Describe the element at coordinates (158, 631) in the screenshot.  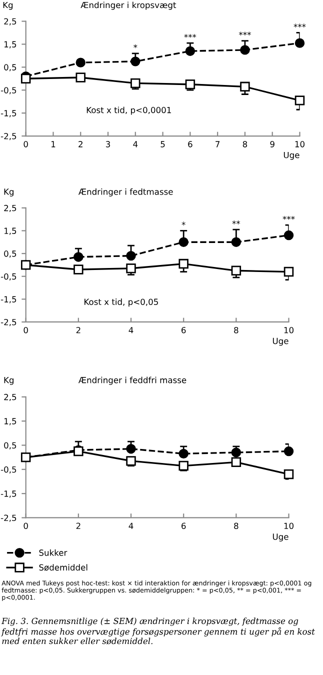
I see `caption: Fig. 3. Gennemsnitlige (± SEM) ændringer i kropsvægt, fedtmasse og fedtfri masse hos overvægtige forsøgspersoner gennem ti uger på en kost med enten sukker eller sødemiddel.` at that location.